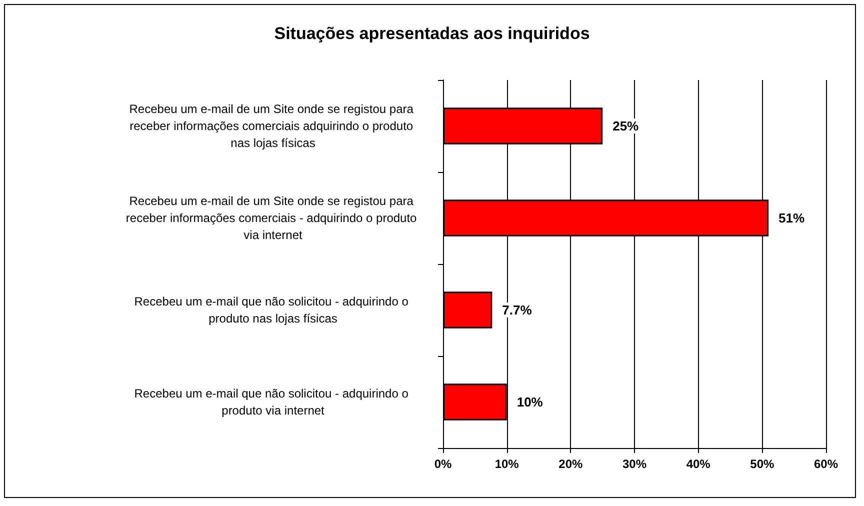 The height and width of the screenshot is (506, 864). I want to click on chart-title: Situações apresentadas aos inquiridos, so click(432, 33).